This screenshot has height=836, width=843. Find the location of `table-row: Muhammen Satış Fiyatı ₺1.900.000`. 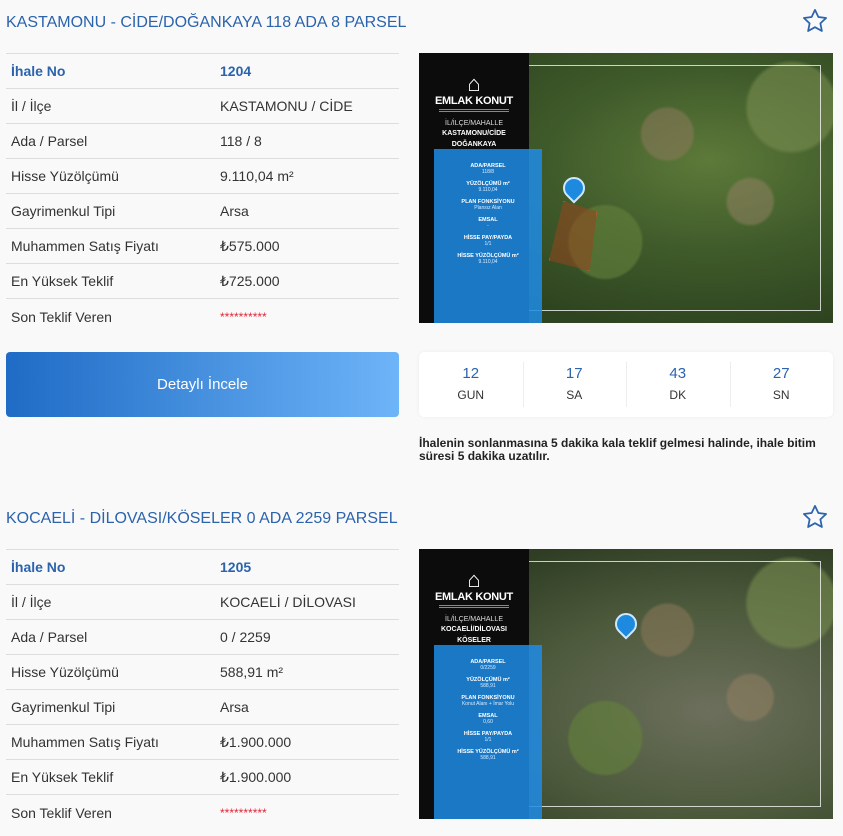

table-row: Muhammen Satış Fiyatı ₺1.900.000 is located at coordinates (202, 742).